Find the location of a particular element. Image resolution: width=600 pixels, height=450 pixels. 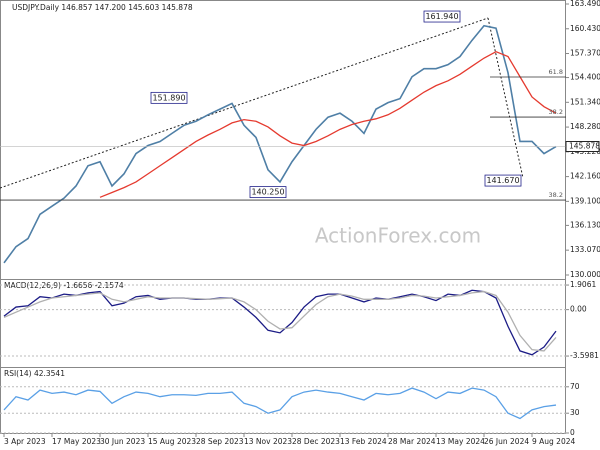

y-tick-label: 148.280 is located at coordinates (585, 126).